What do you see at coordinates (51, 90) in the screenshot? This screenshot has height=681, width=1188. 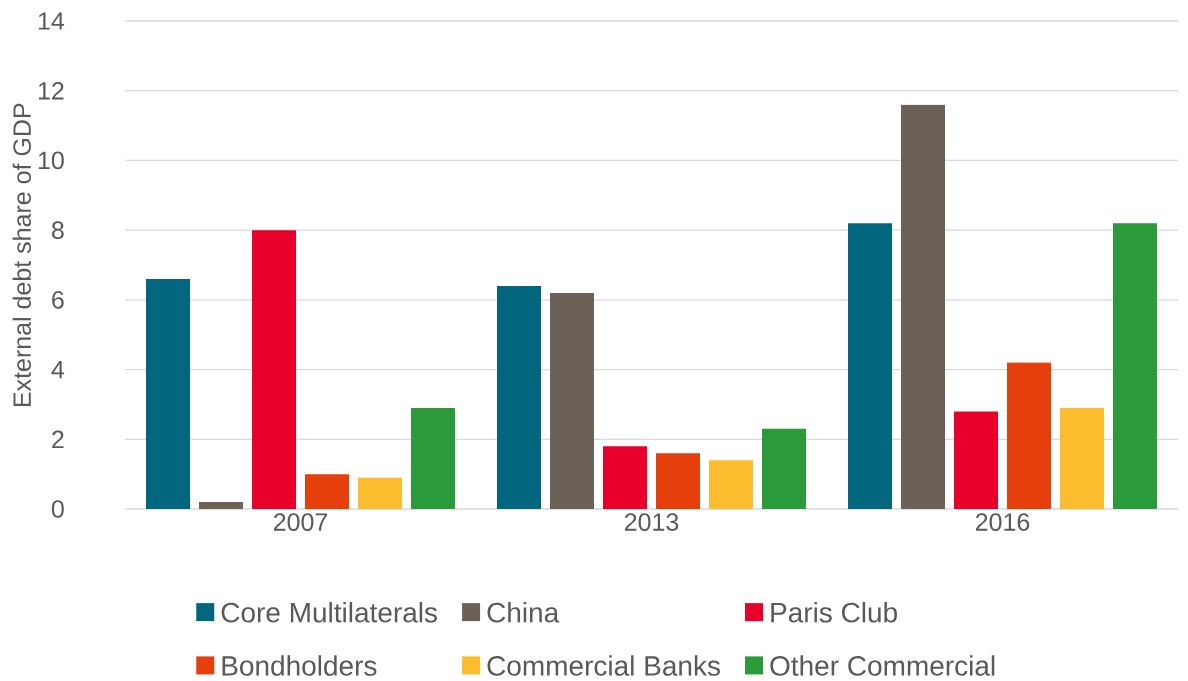 I see `y-tick-label: 12` at bounding box center [51, 90].